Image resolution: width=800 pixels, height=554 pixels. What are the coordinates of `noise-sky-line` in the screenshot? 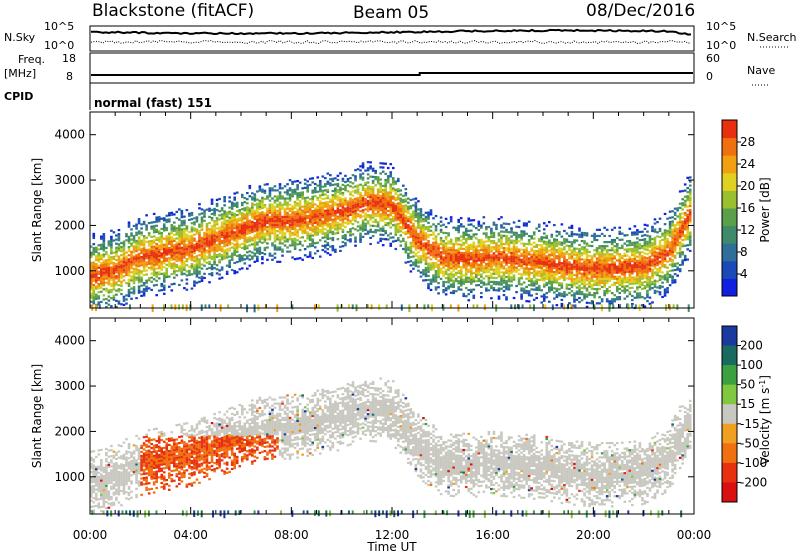 It's located at (391, 32).